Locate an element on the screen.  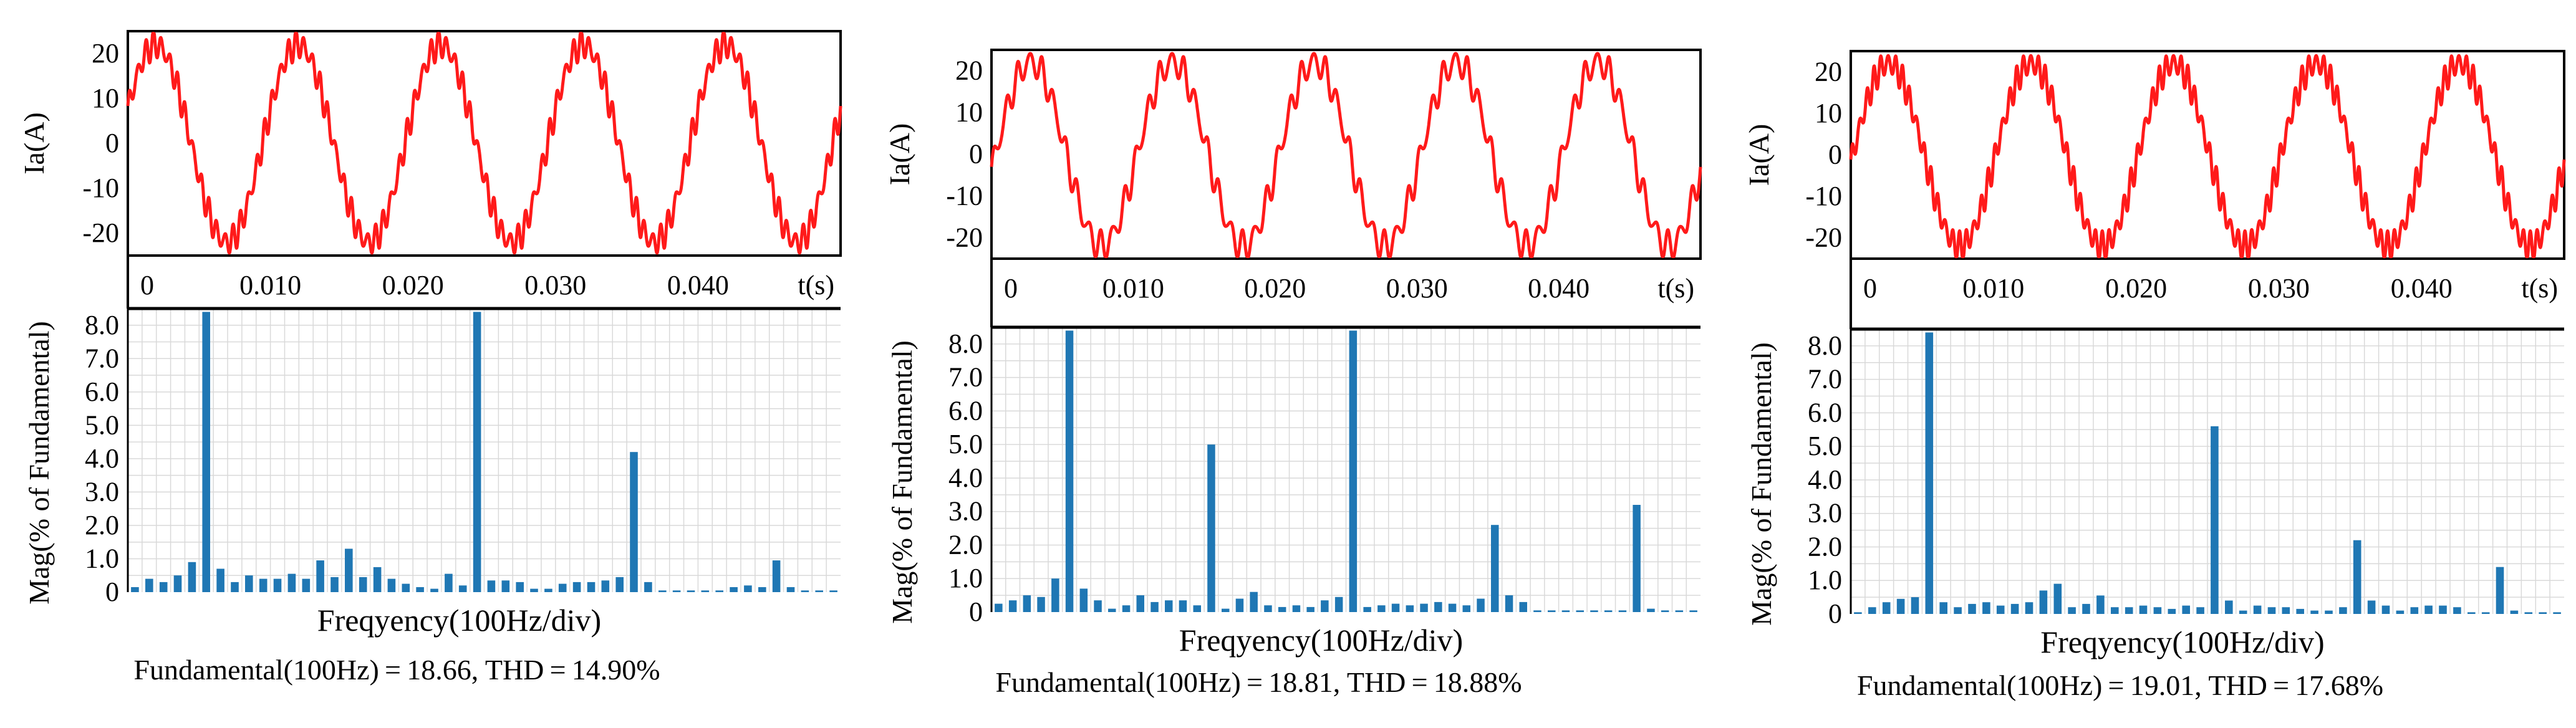
panel-caption: Fundamental(100Hz) = 18.66, THD = 14.90% is located at coordinates (396, 670).